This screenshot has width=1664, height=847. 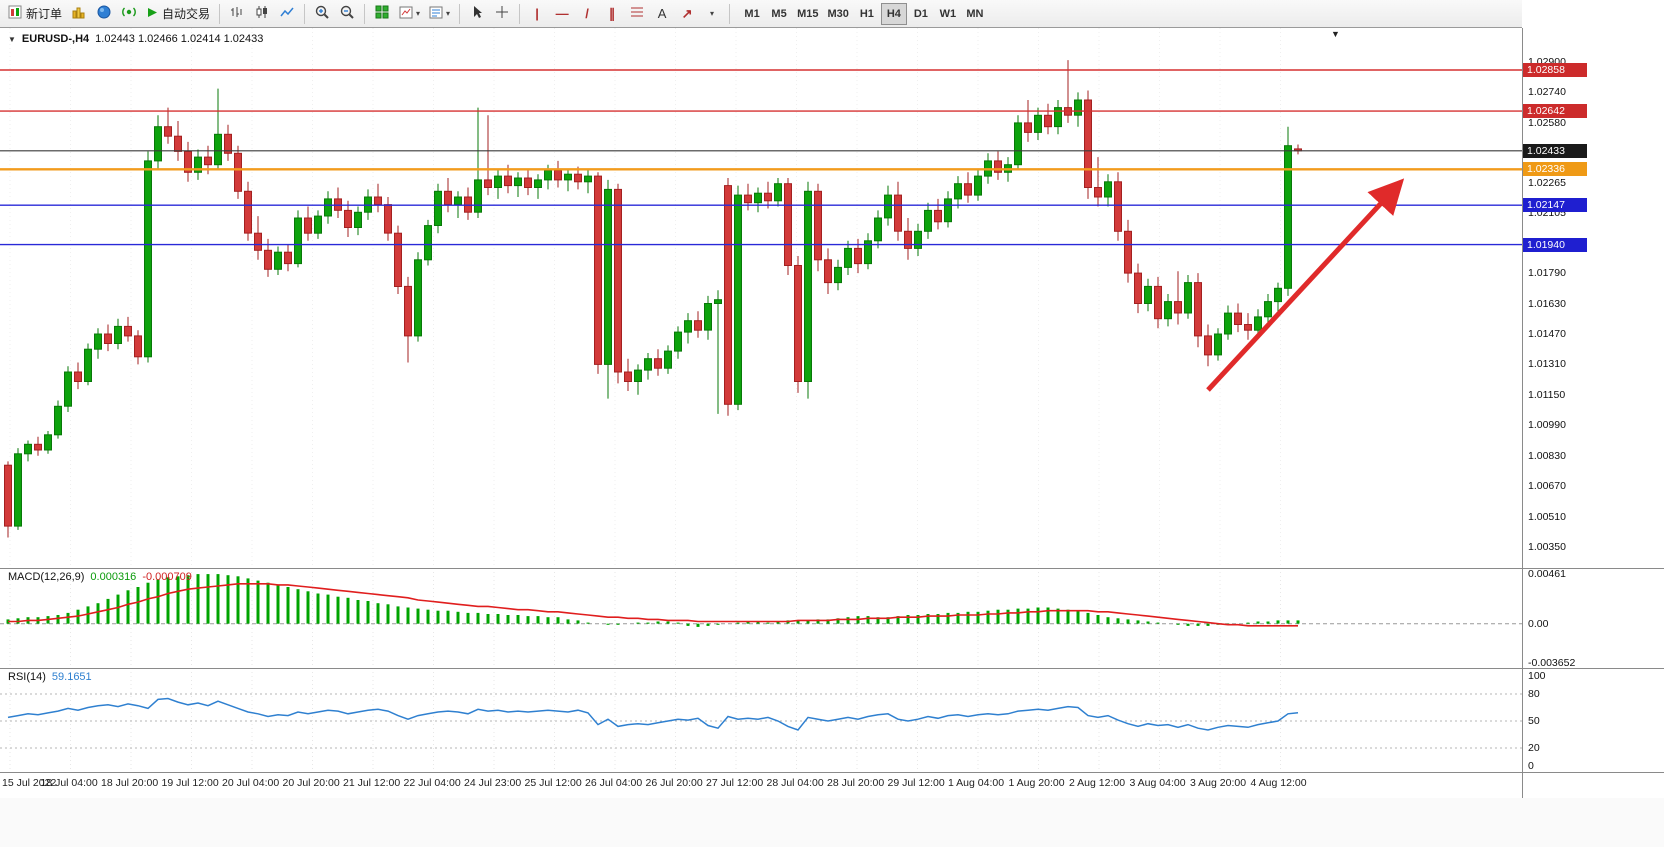 I want to click on tile-windows-icon, so click(x=382, y=13).